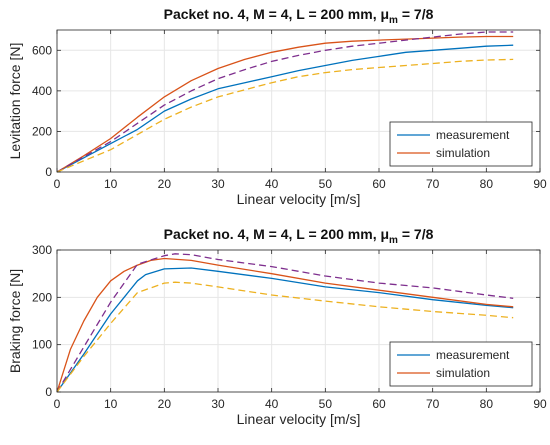 This screenshot has width=550, height=445. What do you see at coordinates (15, 321) in the screenshot?
I see `y-axis-label: Braking force [N]` at bounding box center [15, 321].